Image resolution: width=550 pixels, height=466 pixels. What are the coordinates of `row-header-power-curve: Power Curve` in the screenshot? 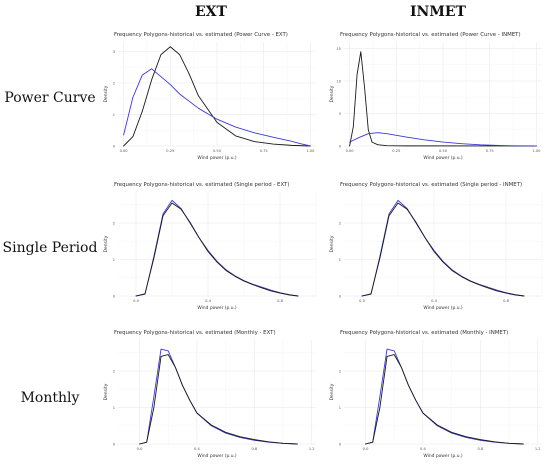 It's located at (50, 98).